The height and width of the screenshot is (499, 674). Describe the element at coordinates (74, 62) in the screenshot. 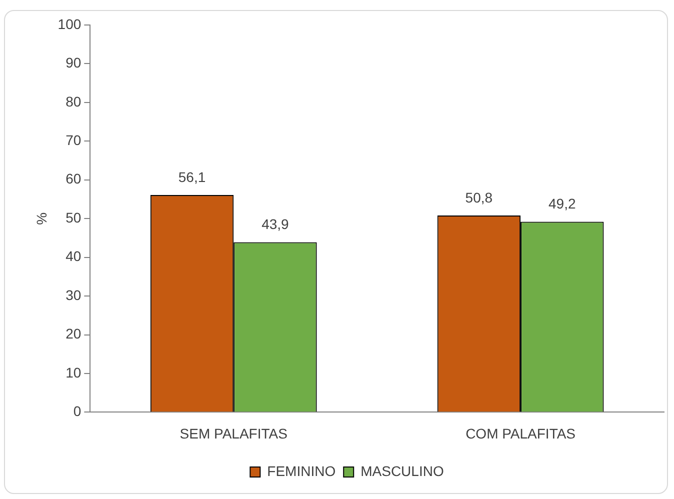

I see `y-tick-label: 90` at that location.